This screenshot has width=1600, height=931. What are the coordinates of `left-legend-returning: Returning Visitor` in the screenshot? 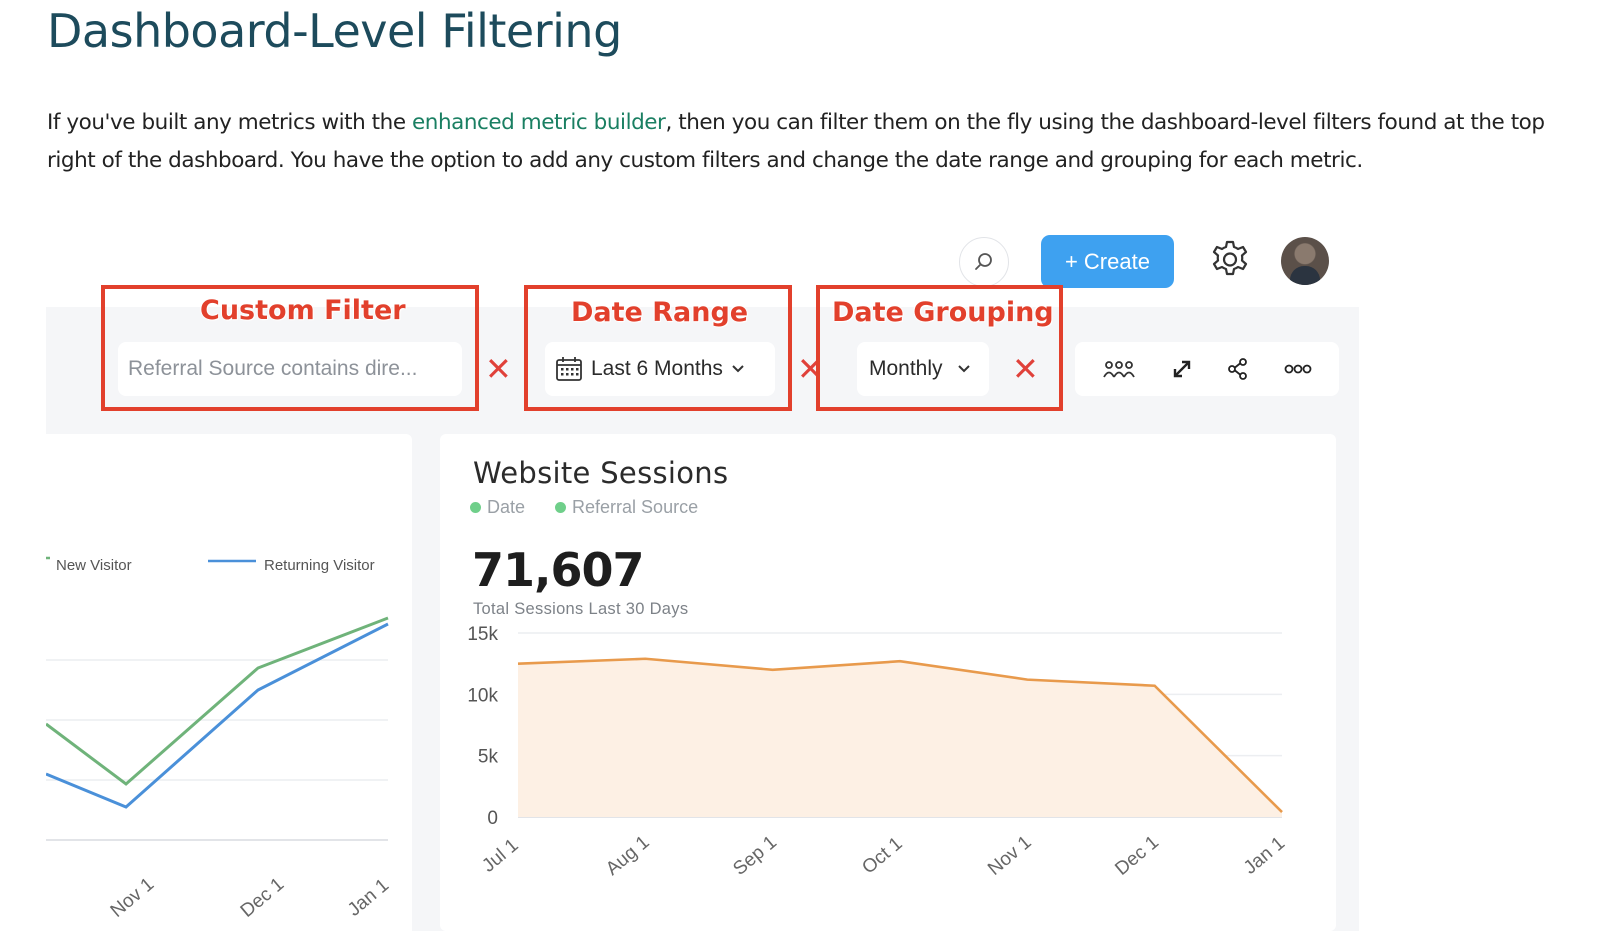 It's located at (319, 565).